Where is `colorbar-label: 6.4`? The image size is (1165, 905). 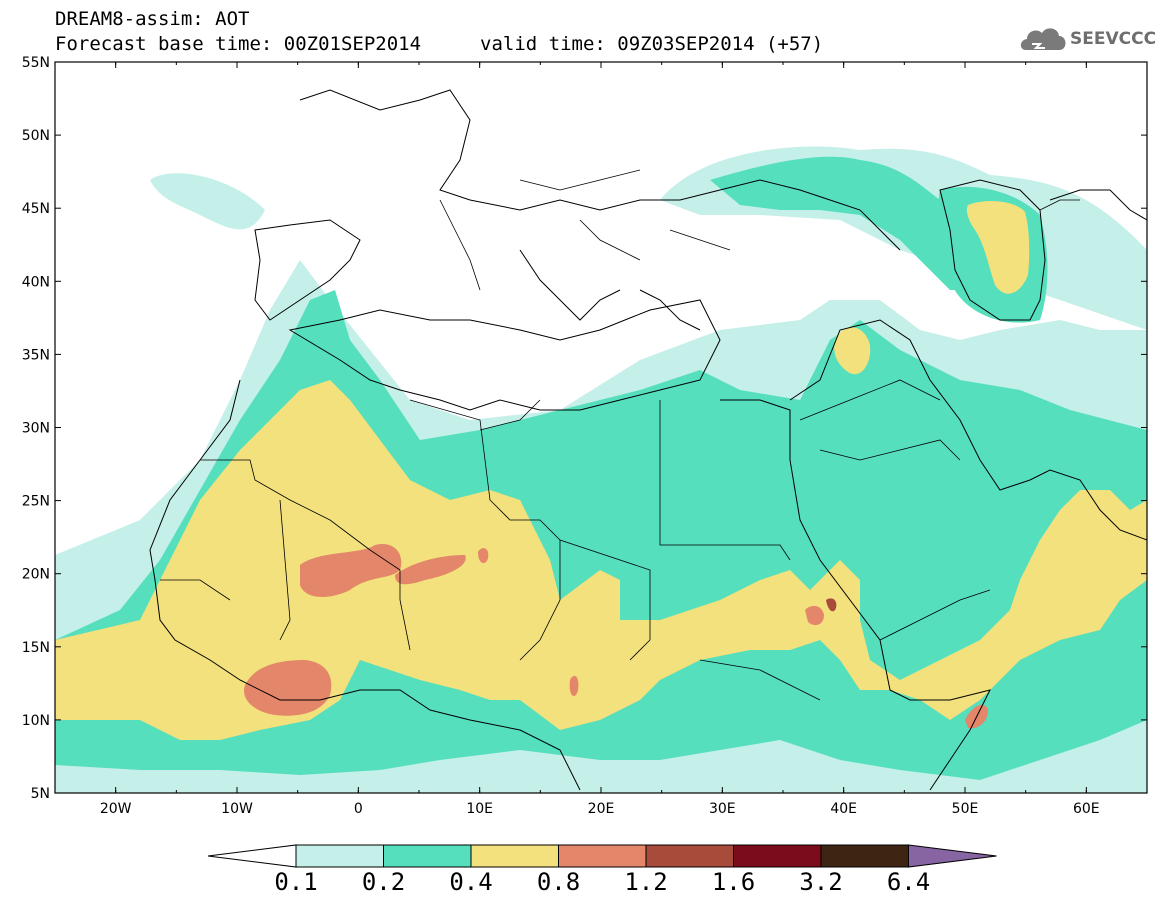 colorbar-label: 6.4 is located at coordinates (908, 882).